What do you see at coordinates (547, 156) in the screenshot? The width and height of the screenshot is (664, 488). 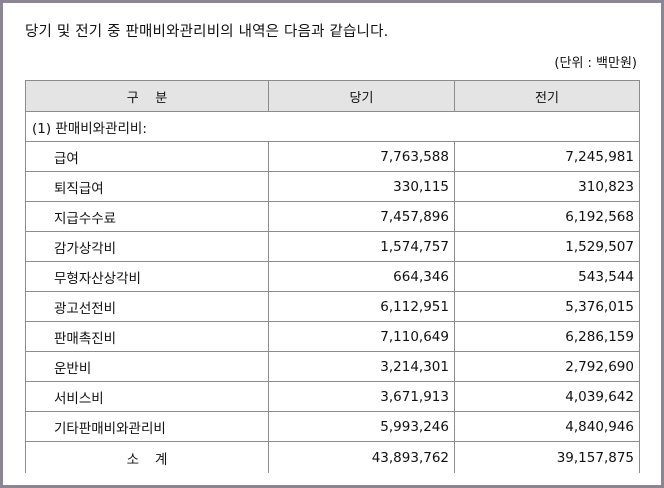 I see `row-prior-value: 7,245,981` at bounding box center [547, 156].